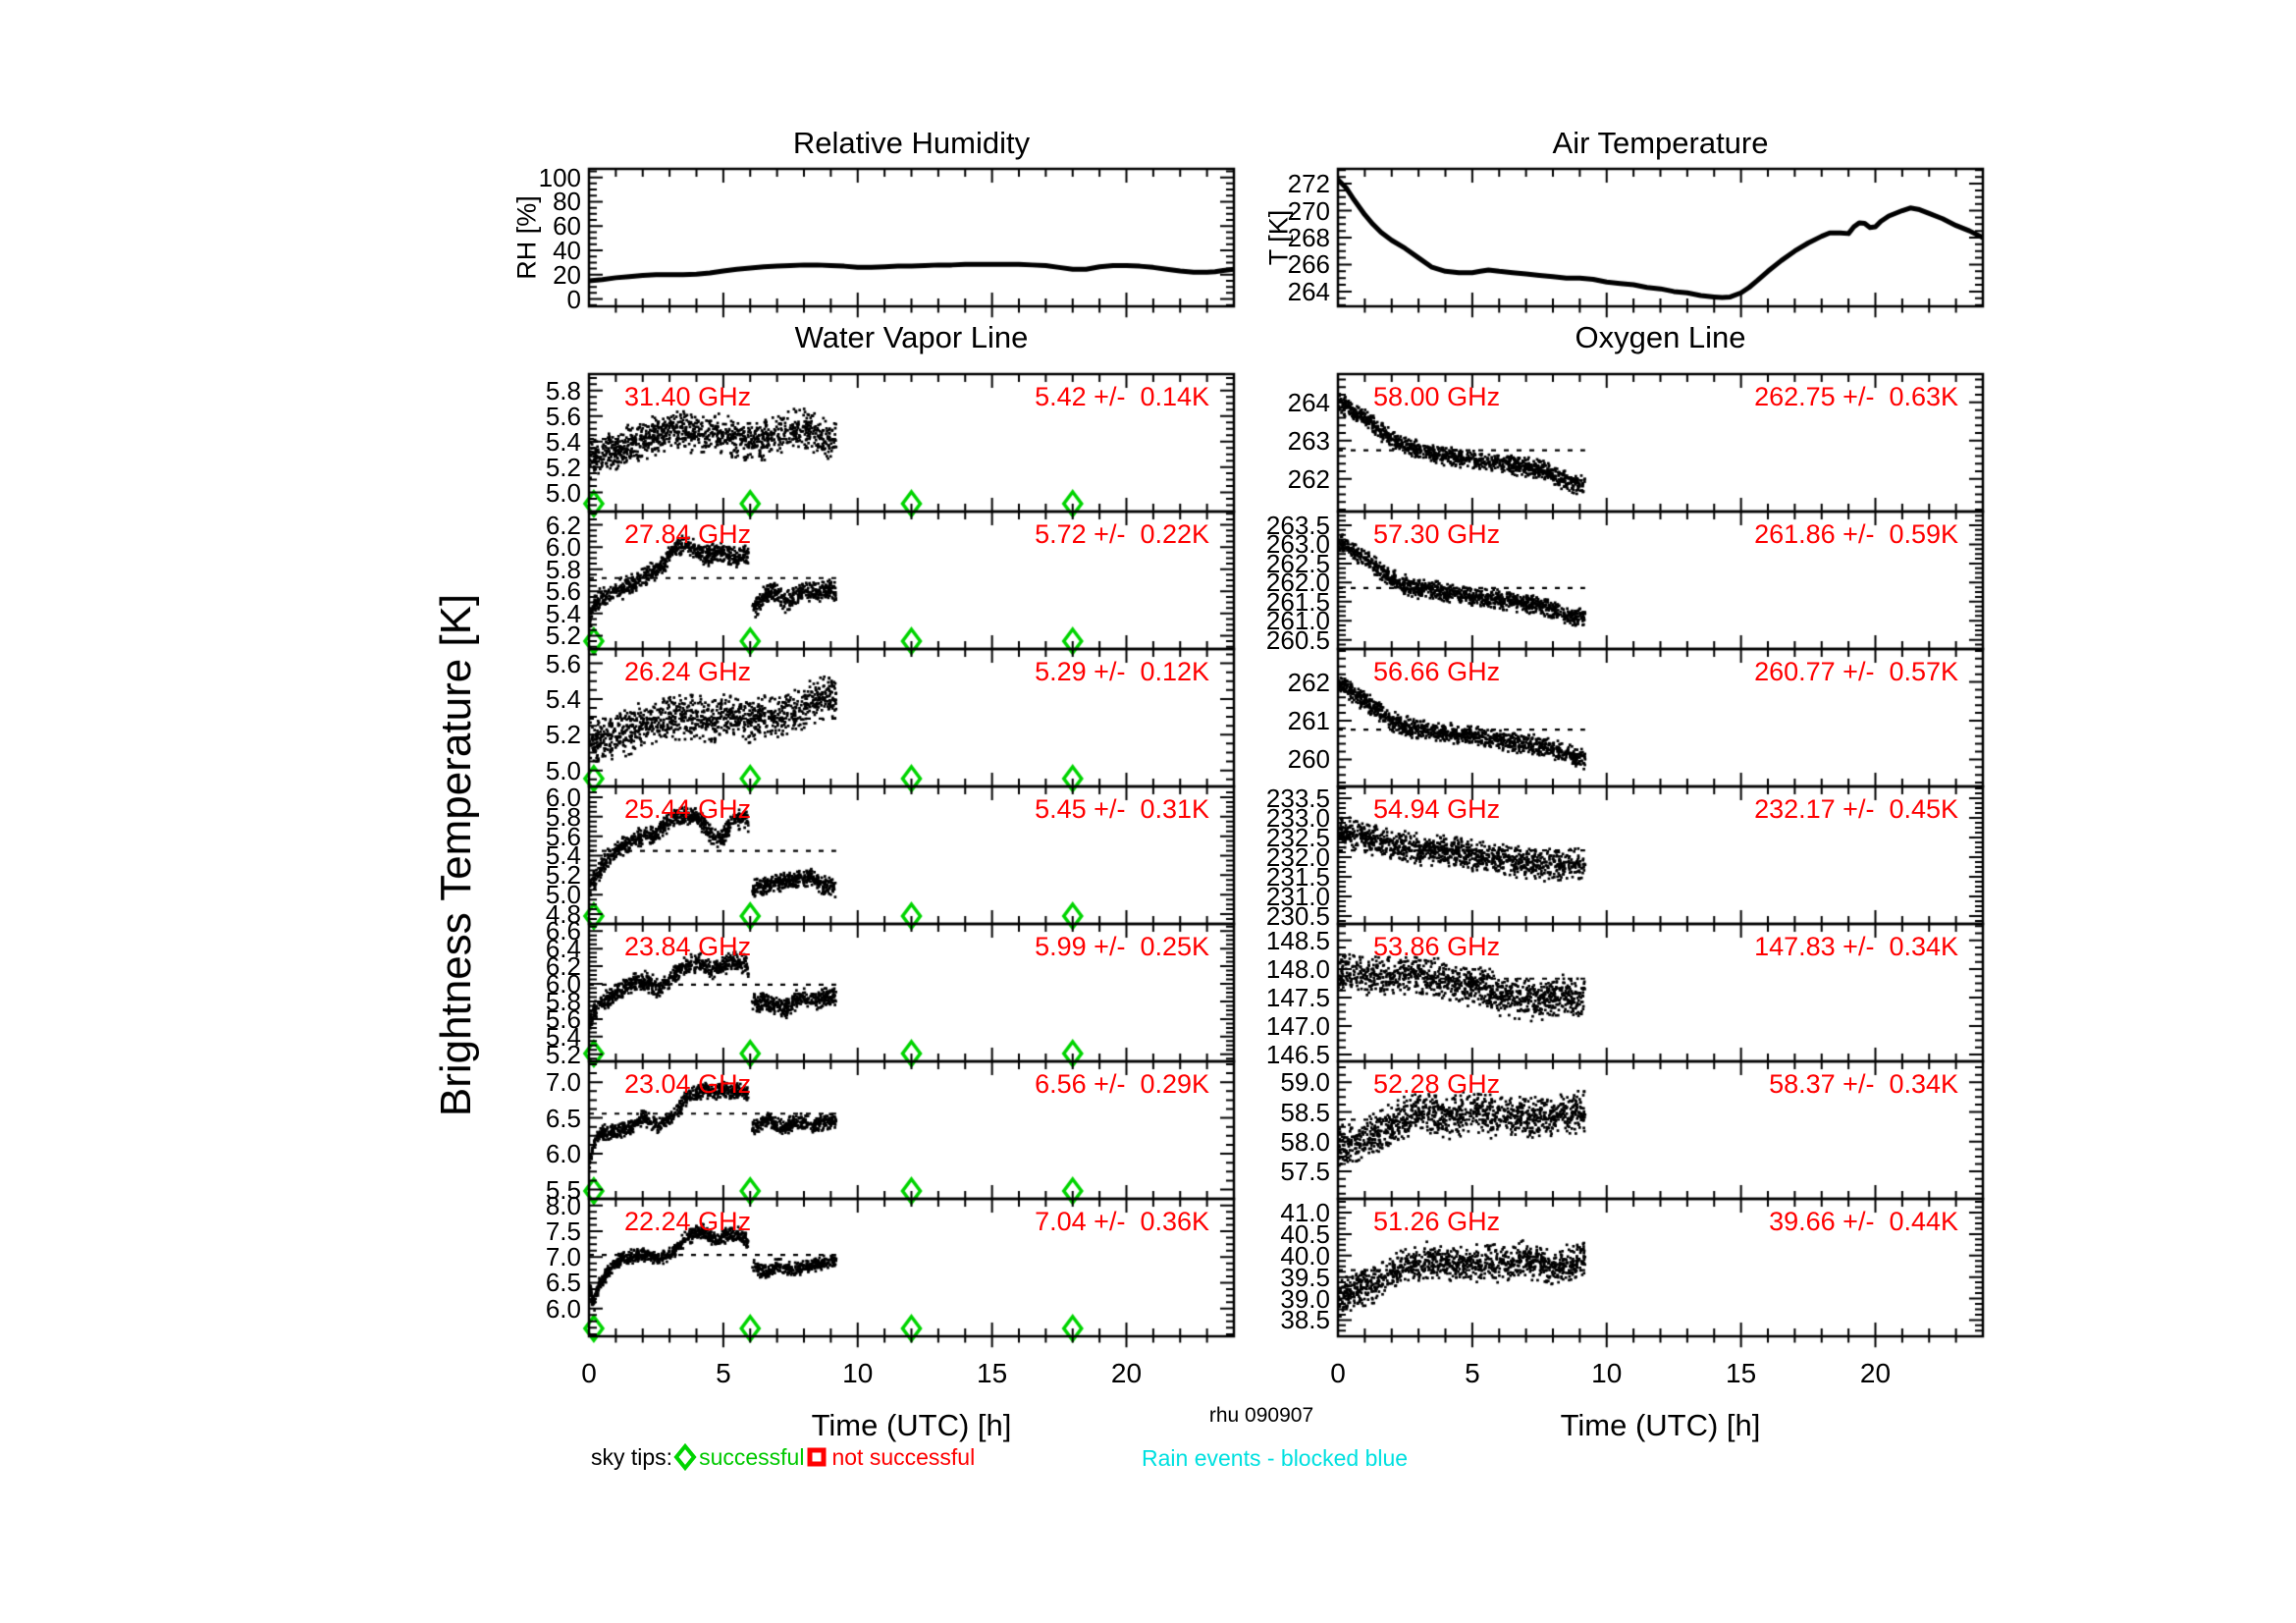 This screenshot has height=1623, width=2296. I want to click on y-tick-label: 5.5, so click(563, 1189).